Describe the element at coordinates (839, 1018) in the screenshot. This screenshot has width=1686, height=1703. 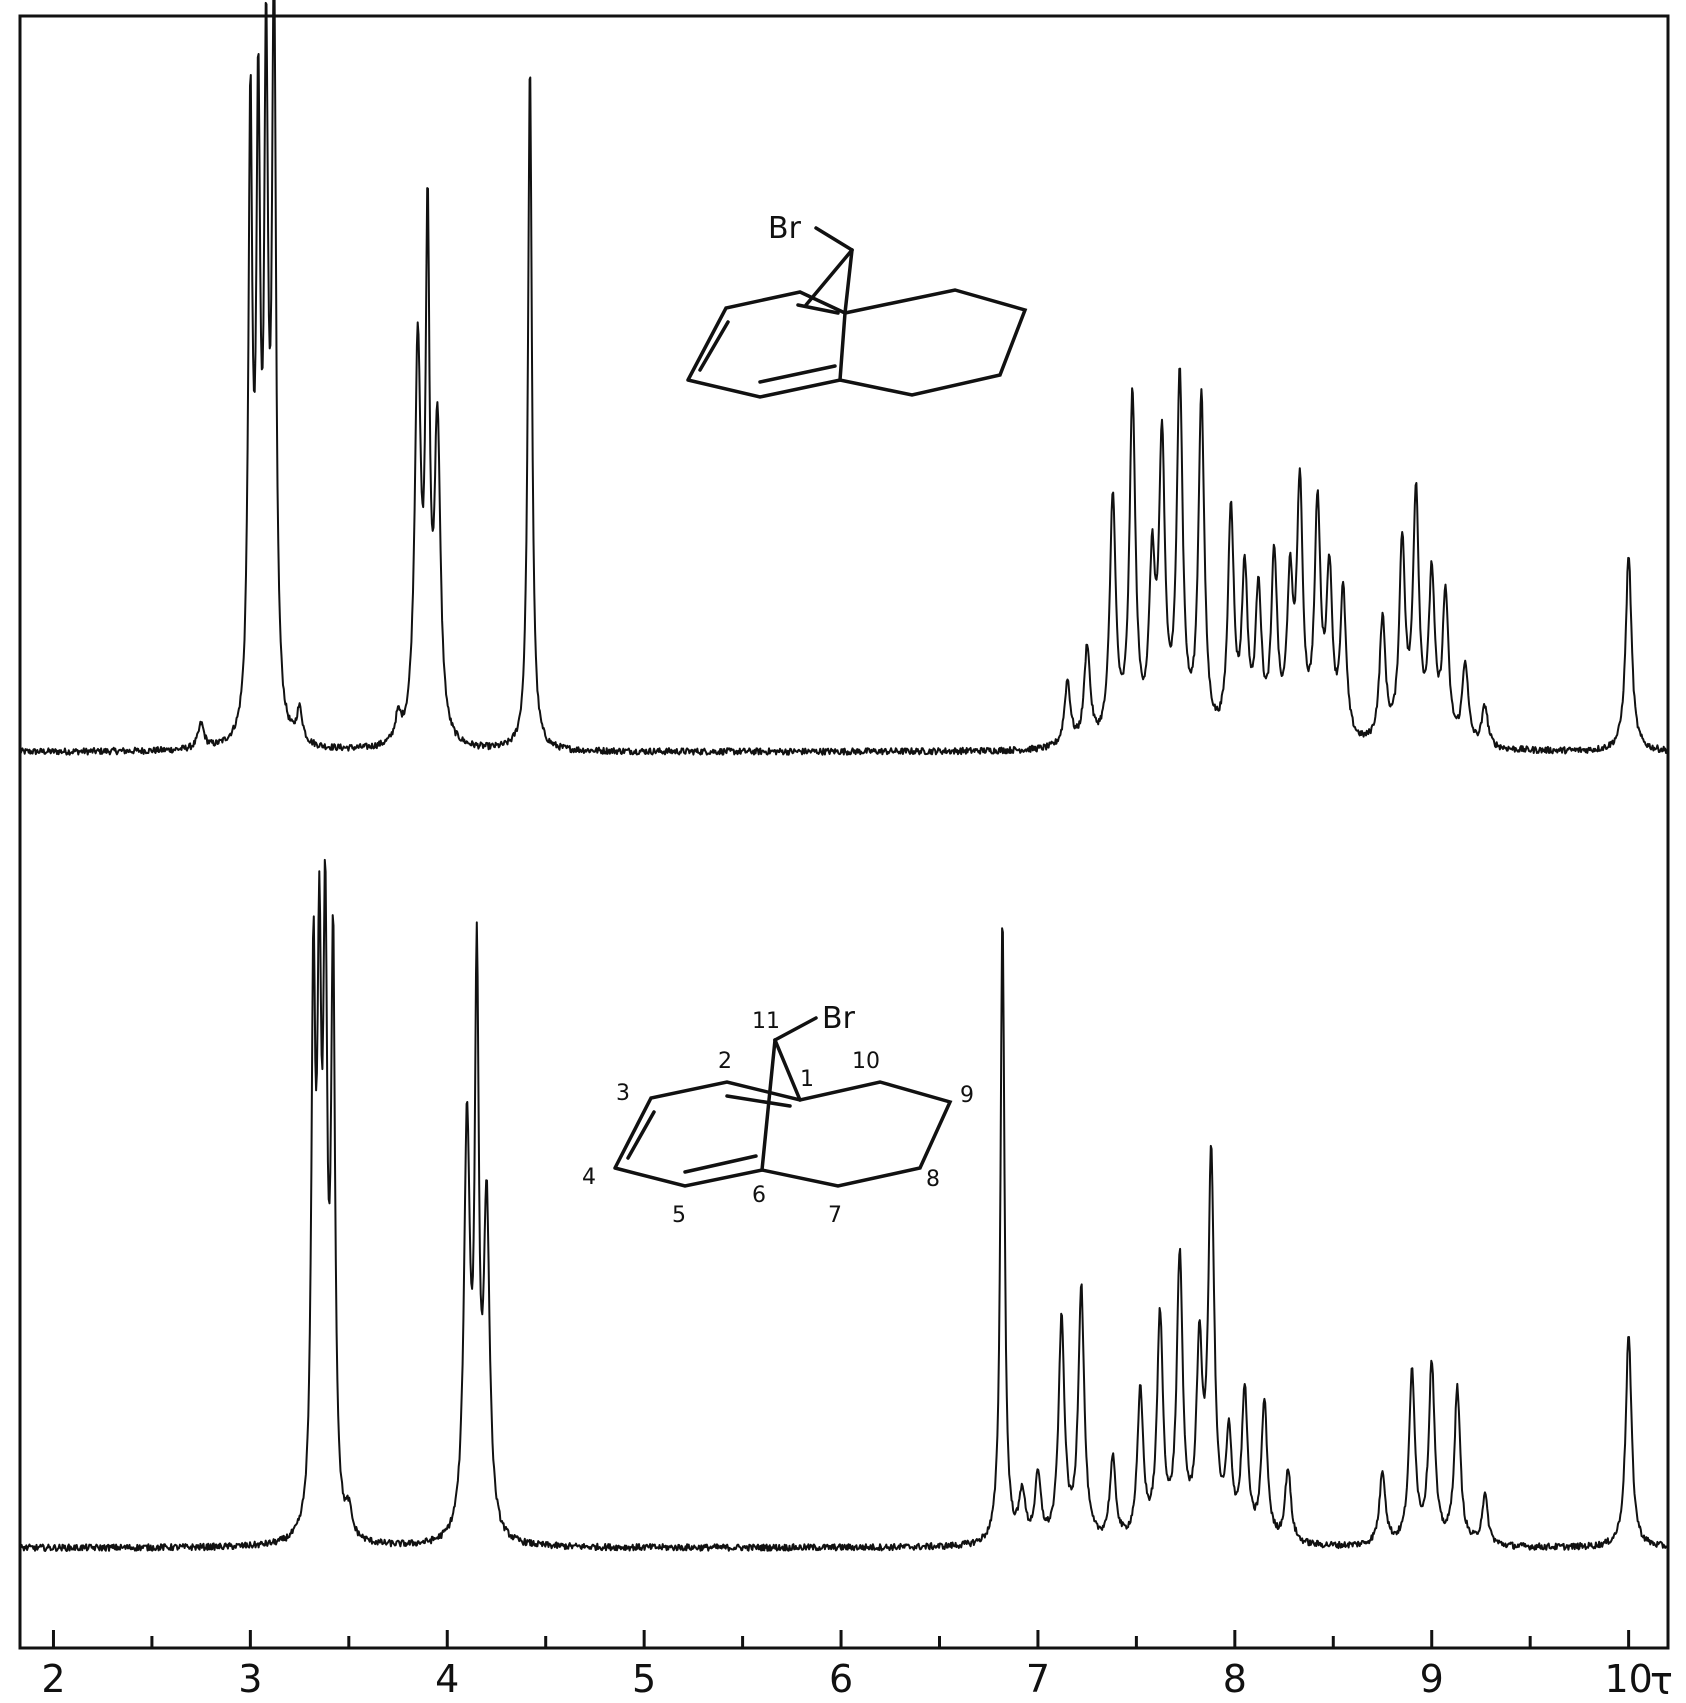
I see `bottom-br-label: Br` at that location.